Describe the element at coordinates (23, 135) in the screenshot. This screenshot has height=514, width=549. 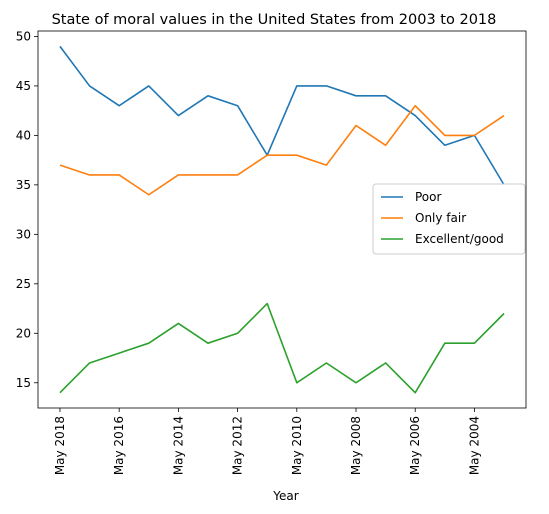
I see `y-tick-label: 40` at that location.